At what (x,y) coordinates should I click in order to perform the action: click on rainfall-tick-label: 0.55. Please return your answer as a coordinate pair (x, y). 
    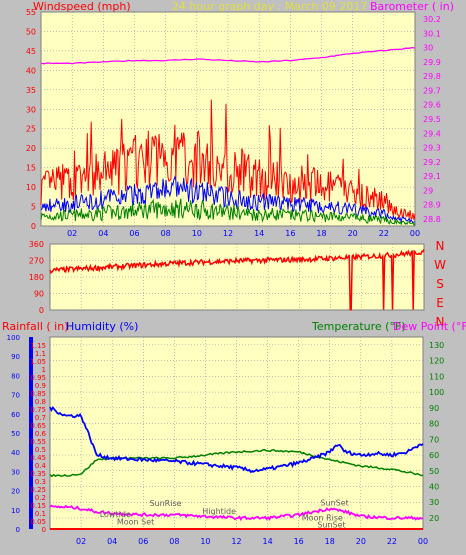
    Looking at the image, I should click on (38, 442).